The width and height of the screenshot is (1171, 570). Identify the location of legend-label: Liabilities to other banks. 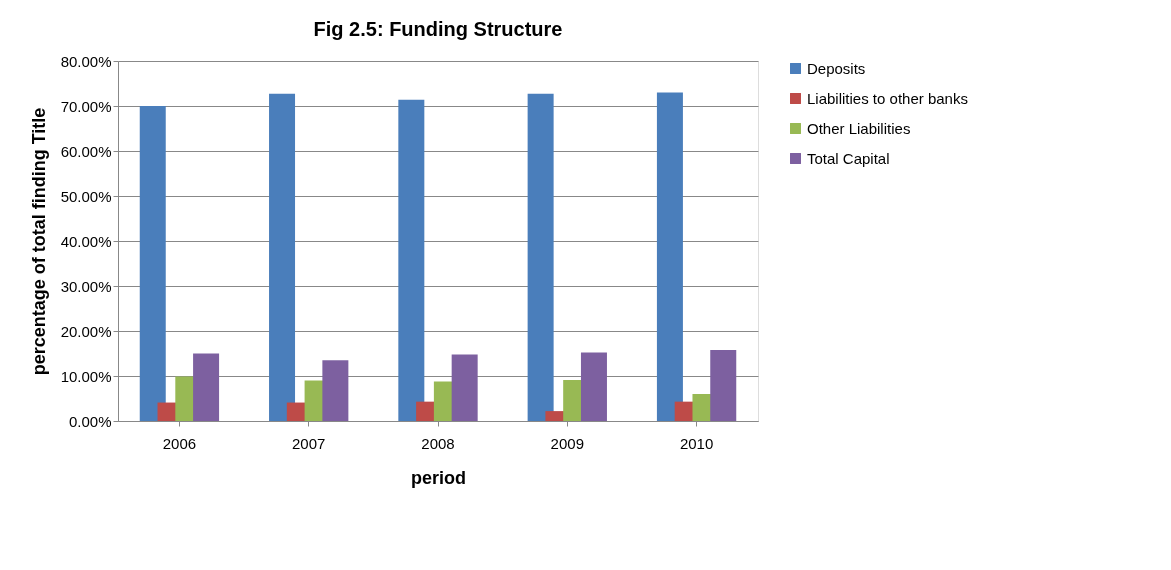
(887, 98).